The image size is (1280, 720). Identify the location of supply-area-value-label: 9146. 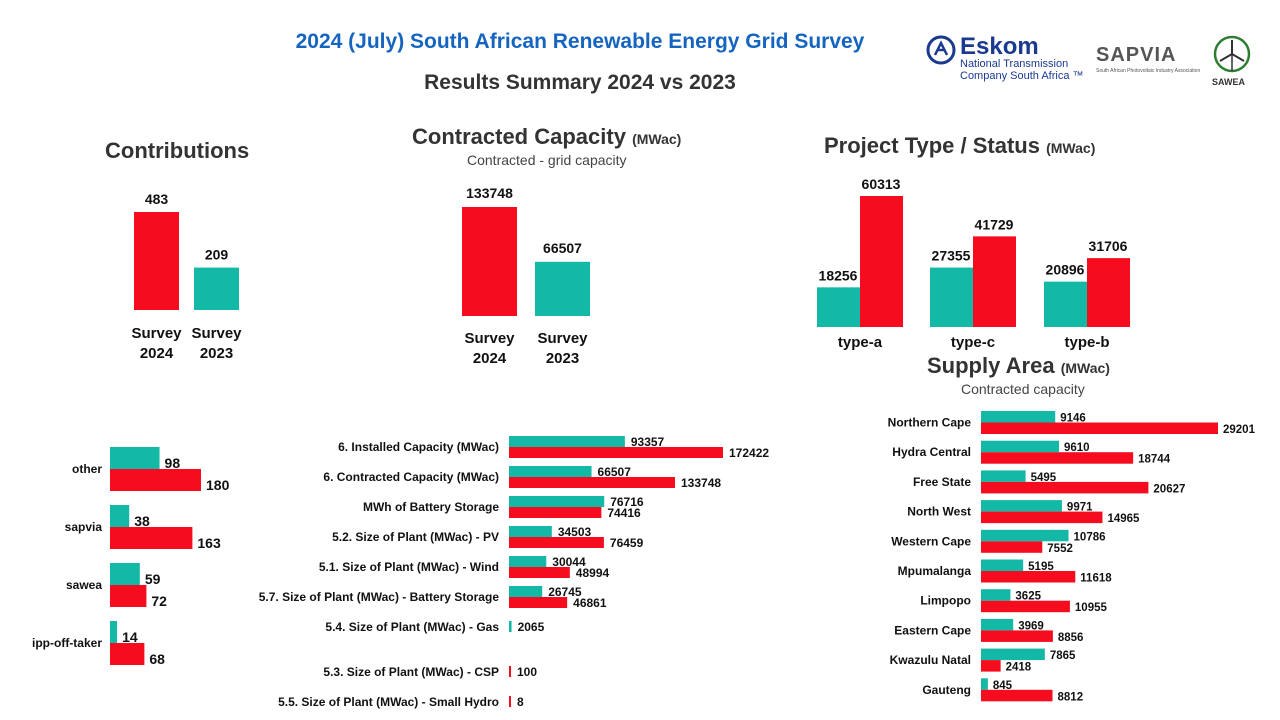
(1073, 419).